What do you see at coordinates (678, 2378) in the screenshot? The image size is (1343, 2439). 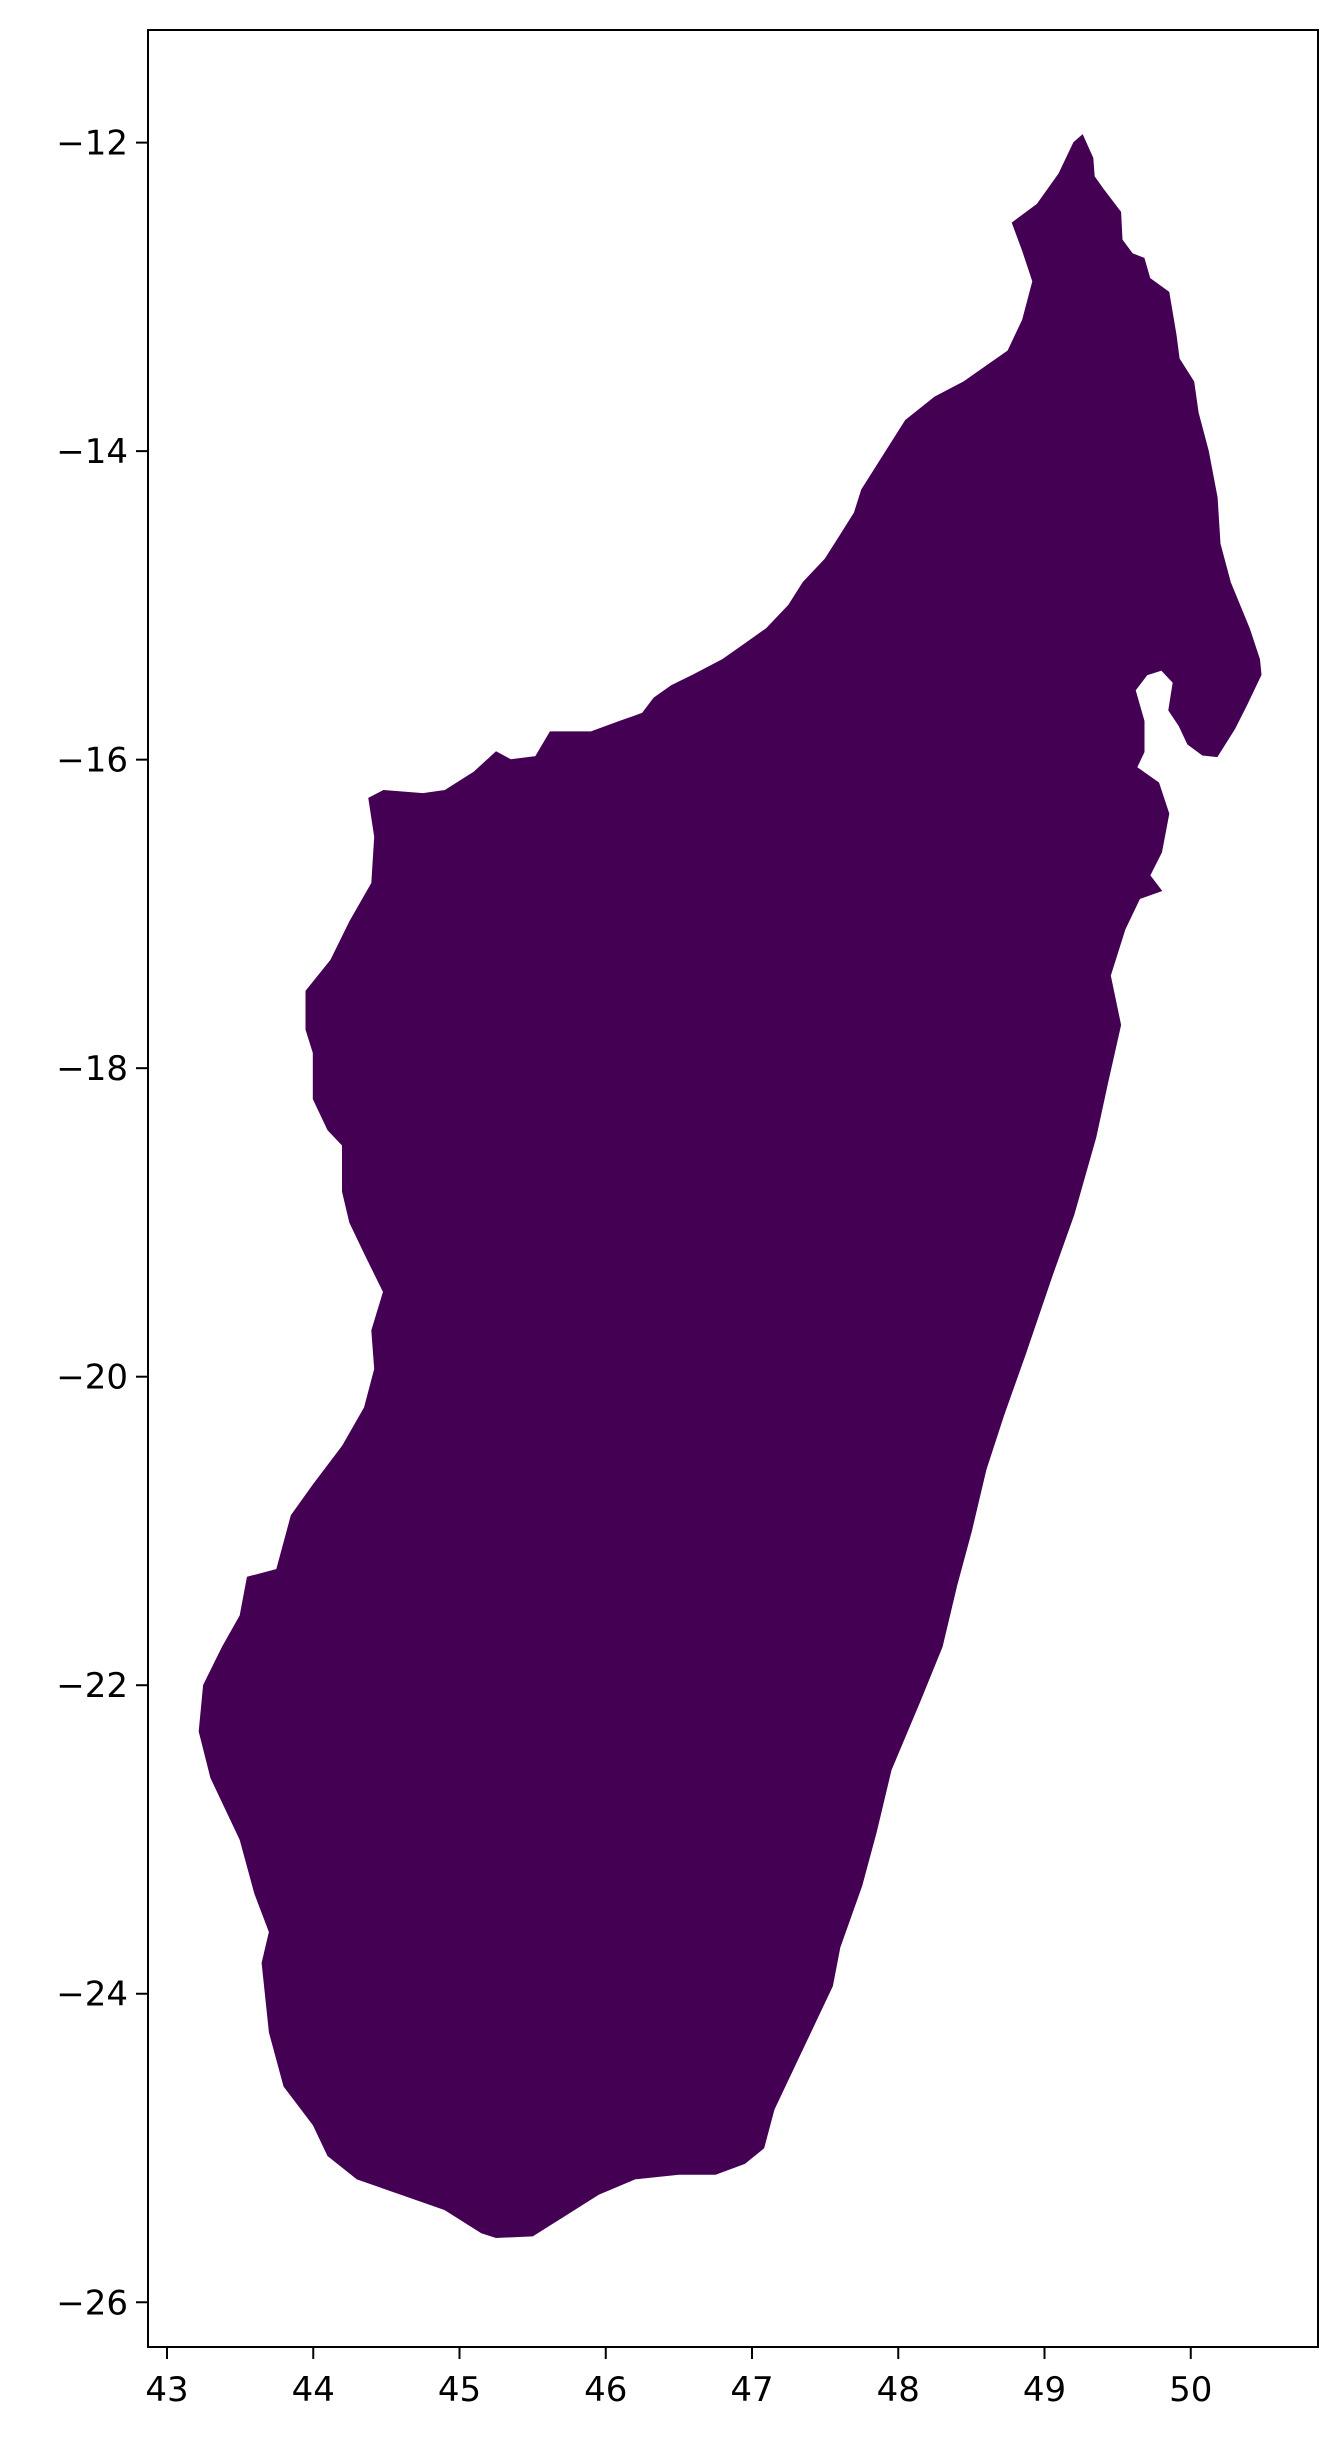 I see `x-axis: 43 44 45 46 47 48 49 50` at bounding box center [678, 2378].